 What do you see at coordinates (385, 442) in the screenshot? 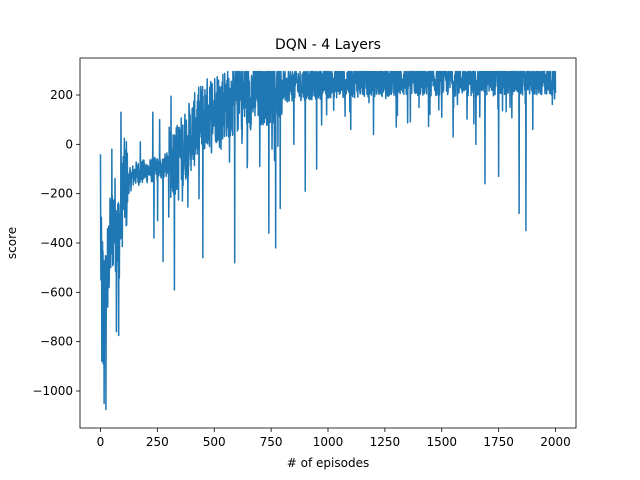
I see `x-tick-label: 1250` at bounding box center [385, 442].